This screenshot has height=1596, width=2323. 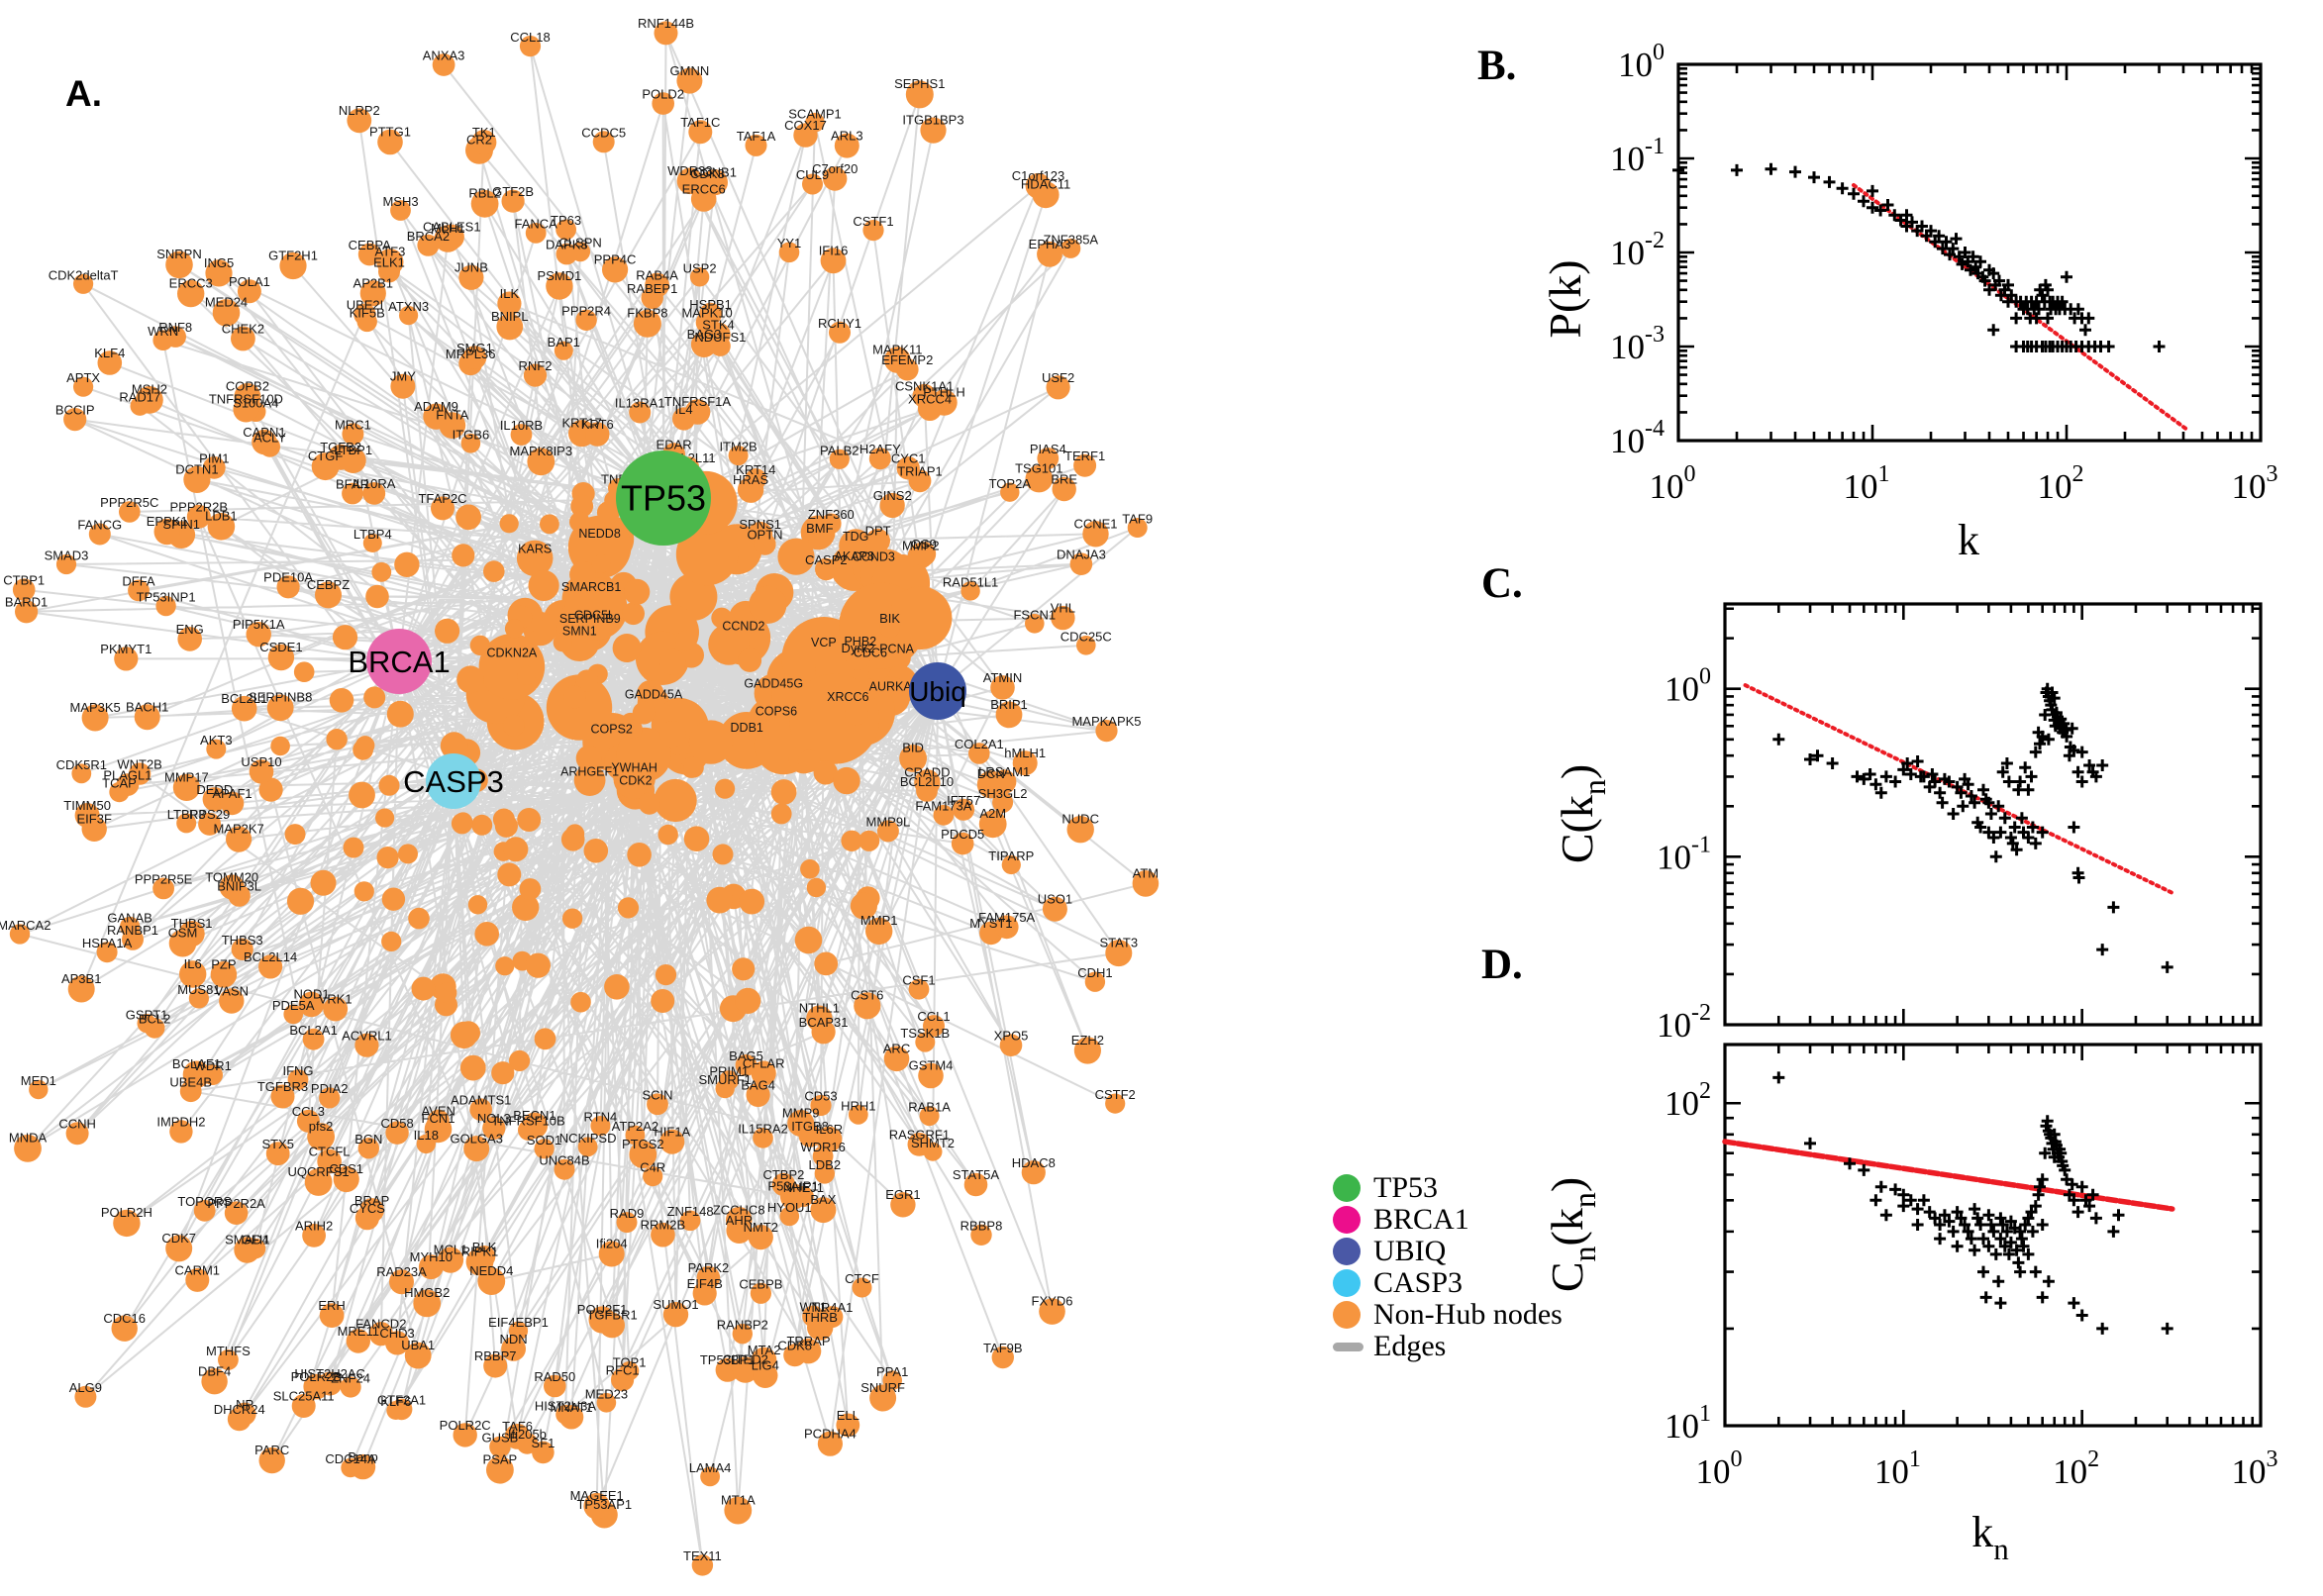 What do you see at coordinates (332, 1305) in the screenshot?
I see `network-node-label: ERH` at bounding box center [332, 1305].